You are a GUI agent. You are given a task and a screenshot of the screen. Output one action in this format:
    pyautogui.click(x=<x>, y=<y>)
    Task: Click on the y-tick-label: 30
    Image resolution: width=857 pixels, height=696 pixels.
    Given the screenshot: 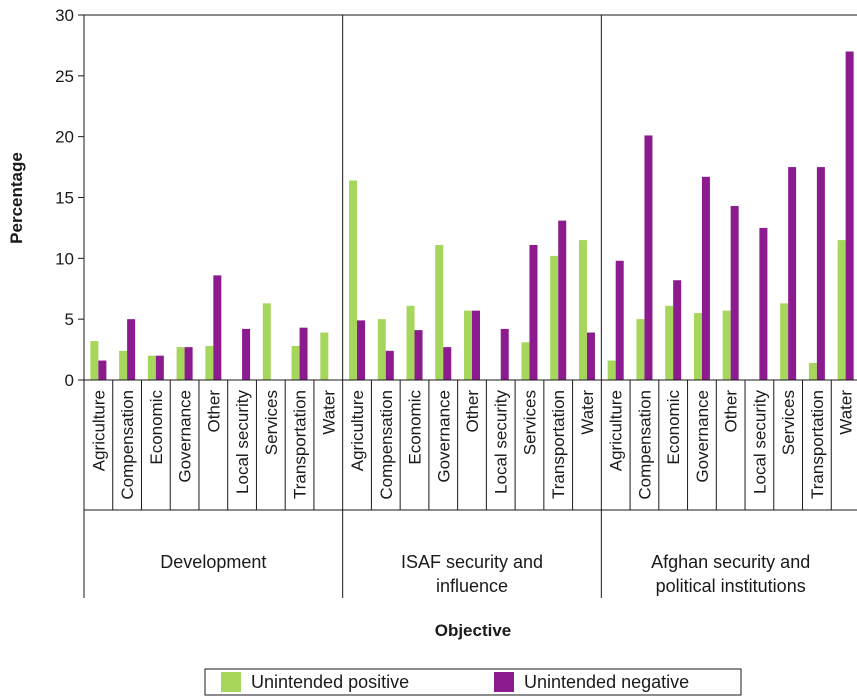 What is the action you would take?
    pyautogui.click(x=64, y=15)
    